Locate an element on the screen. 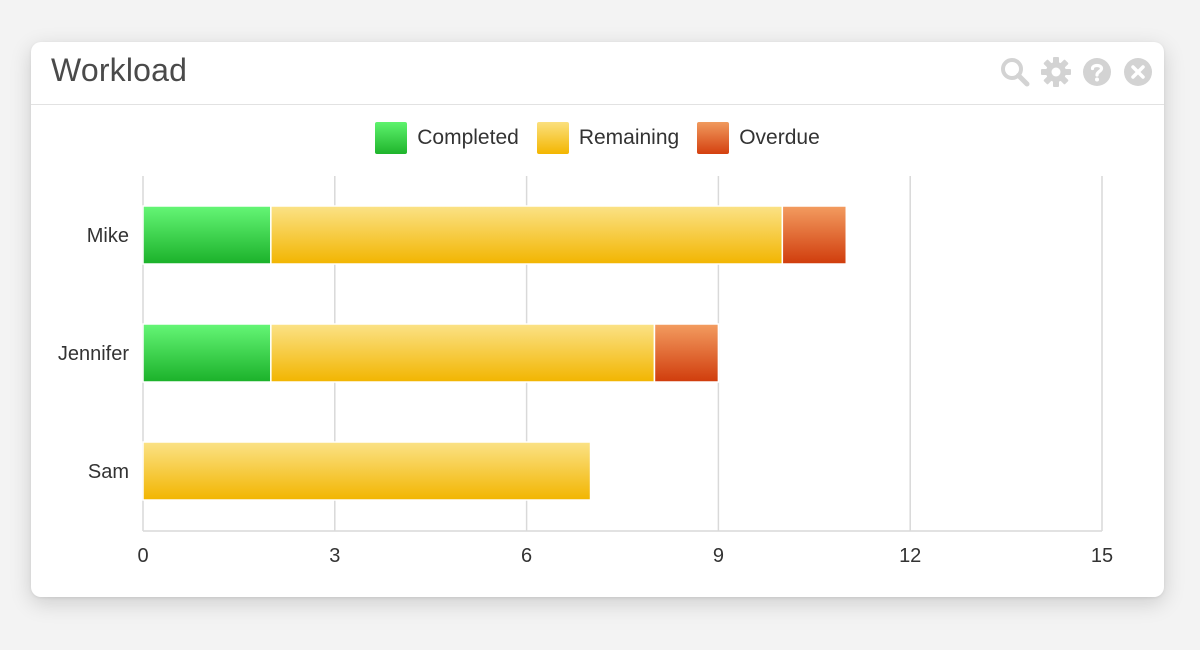 Image resolution: width=1200 pixels, height=650 pixels. legend-item-overdue: Overdue is located at coordinates (758, 138).